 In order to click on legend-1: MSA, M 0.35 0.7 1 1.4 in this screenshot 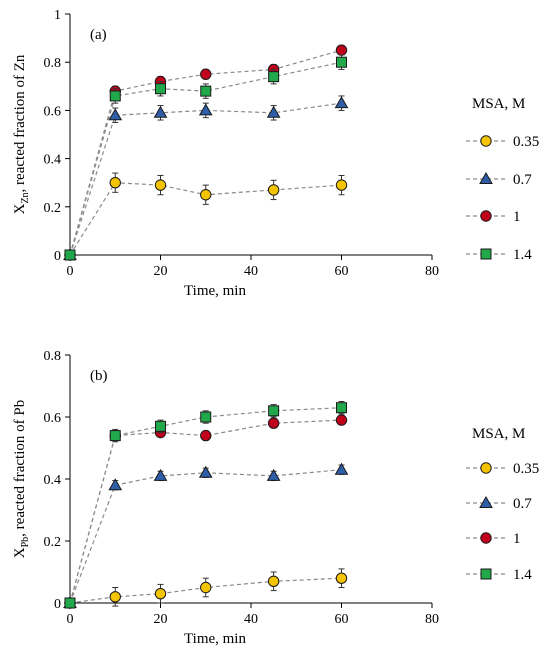, I will do `click(502, 179)`.